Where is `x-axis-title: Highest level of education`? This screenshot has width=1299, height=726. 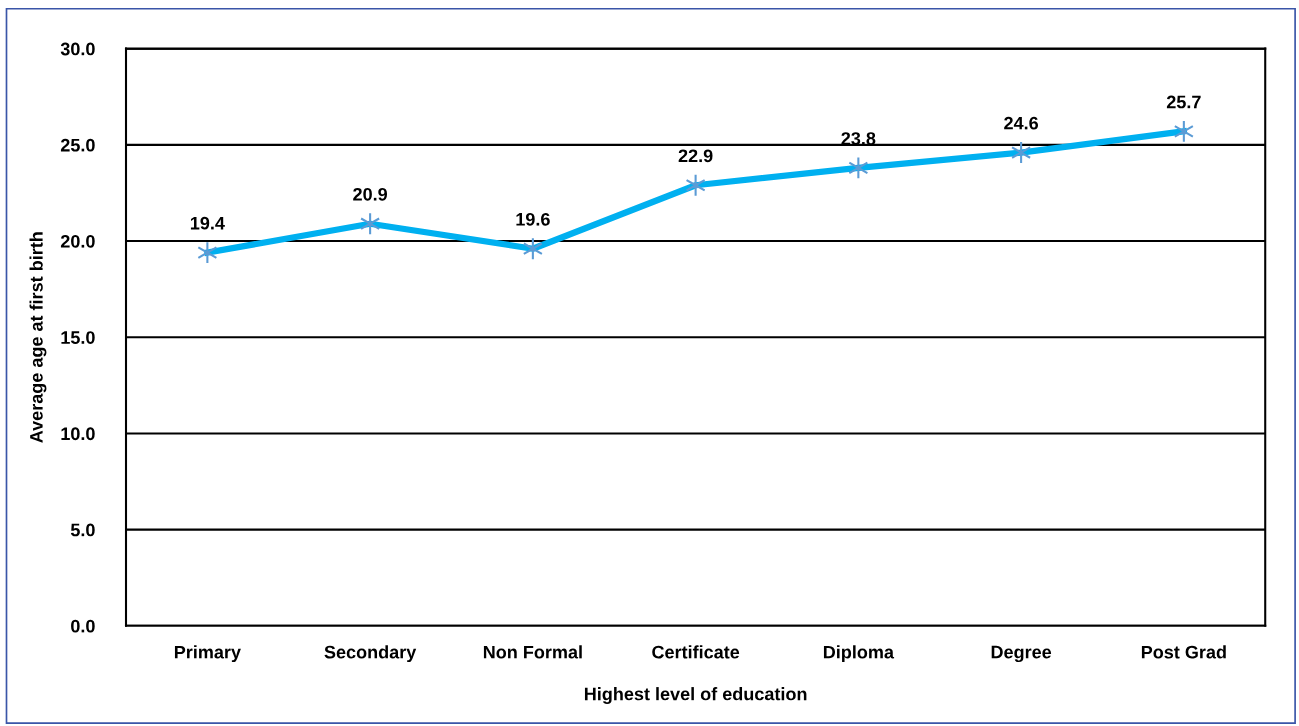 x-axis-title: Highest level of education is located at coordinates (695, 695).